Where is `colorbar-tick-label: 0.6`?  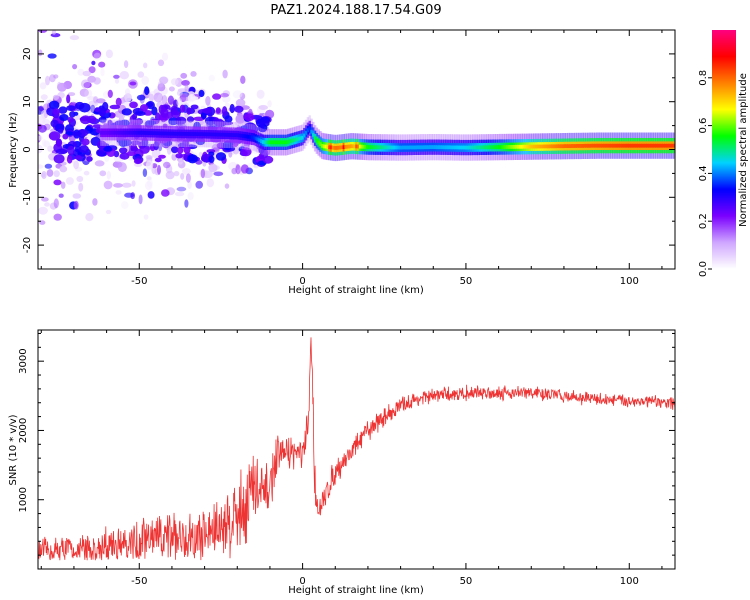
colorbar-tick-label: 0.6 is located at coordinates (703, 126).